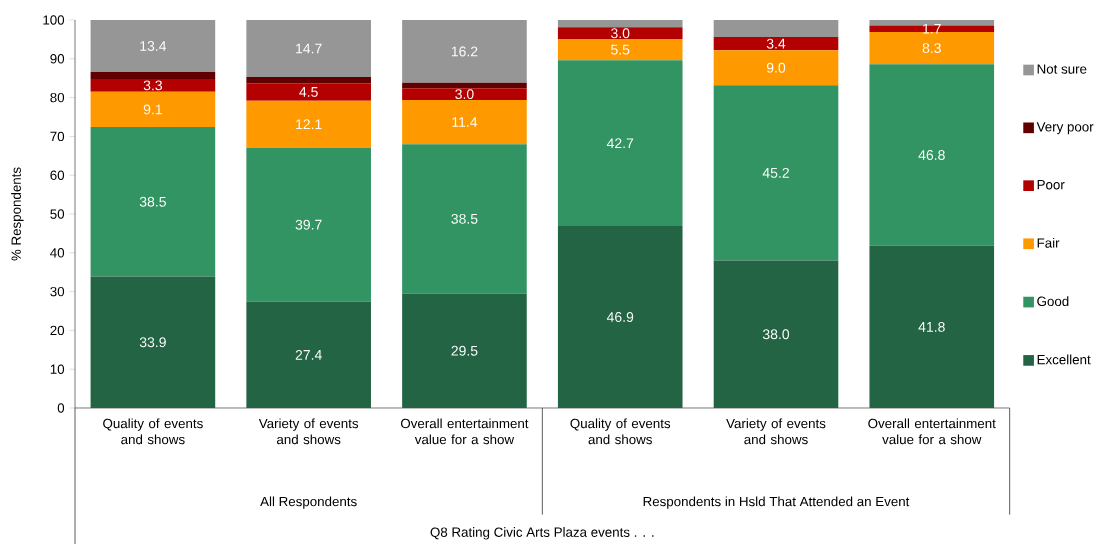 This screenshot has height=544, width=1117. What do you see at coordinates (1064, 359) in the screenshot?
I see `legend-label: Excellent` at bounding box center [1064, 359].